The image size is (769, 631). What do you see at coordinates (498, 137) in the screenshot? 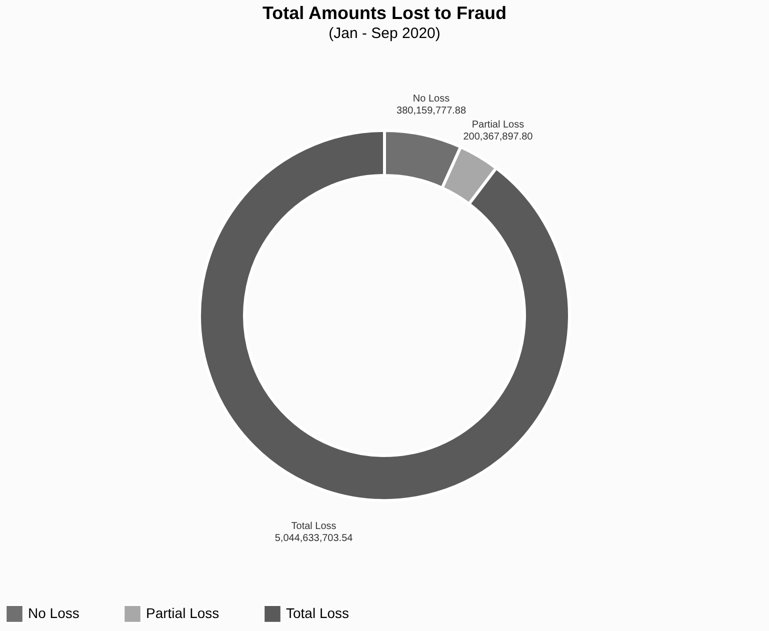
I see `data-label: 200,367,897.80` at bounding box center [498, 137].